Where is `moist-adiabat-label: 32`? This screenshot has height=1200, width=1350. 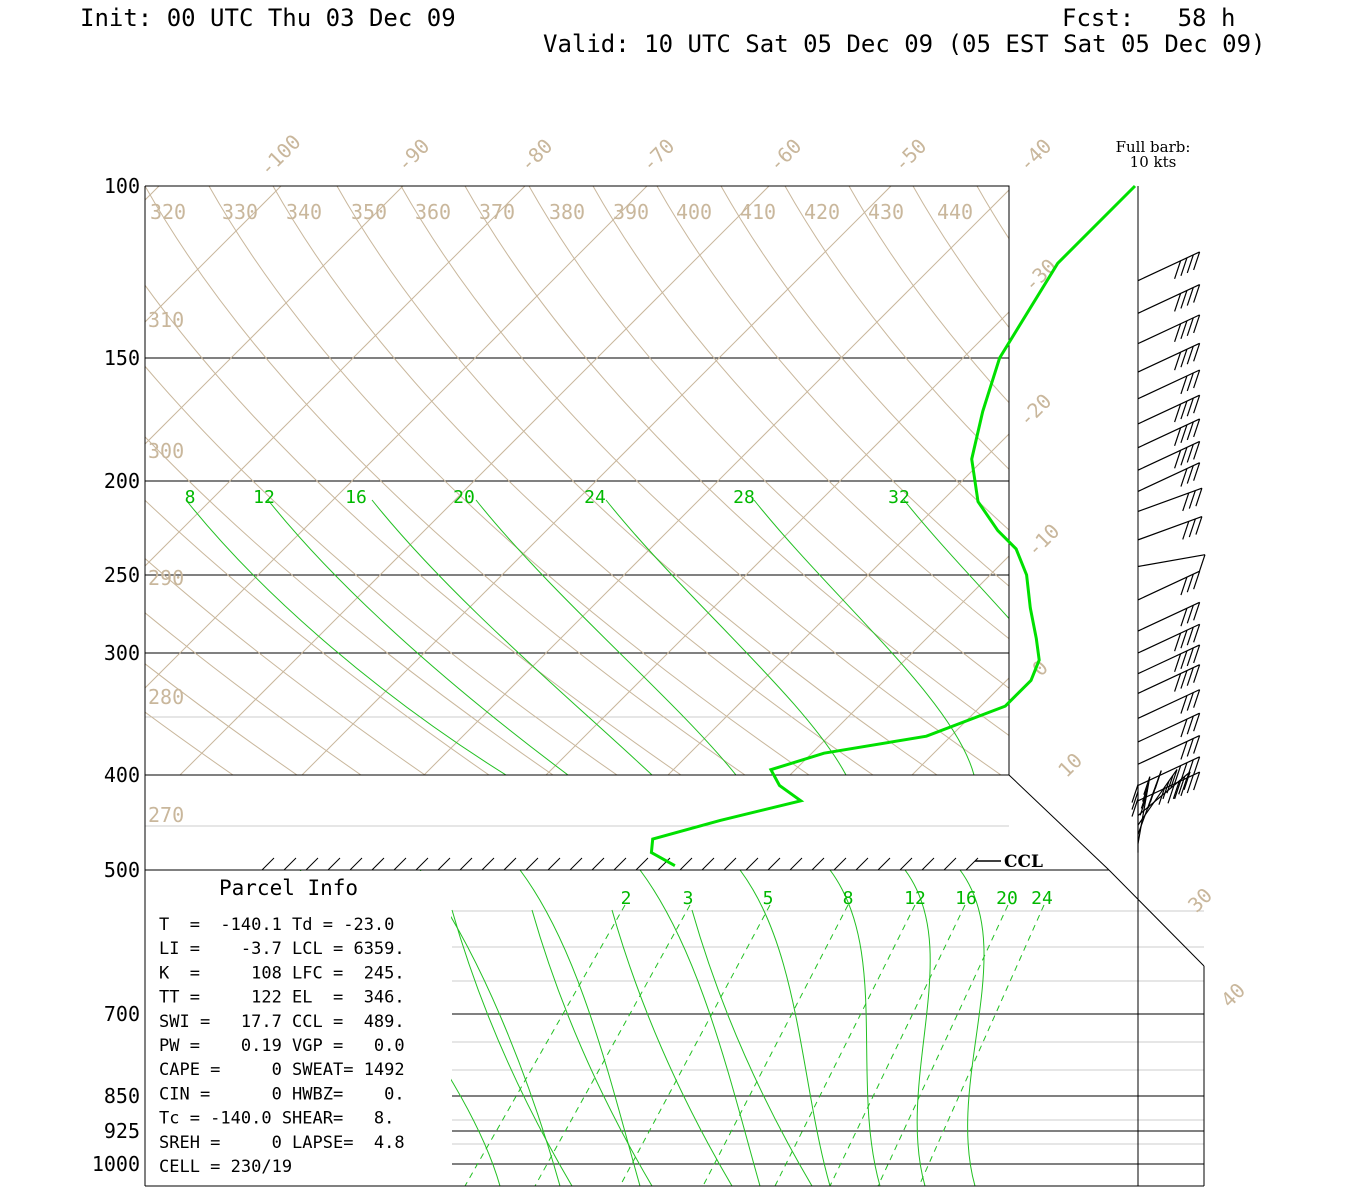 moist-adiabat-label: 32 is located at coordinates (899, 497).